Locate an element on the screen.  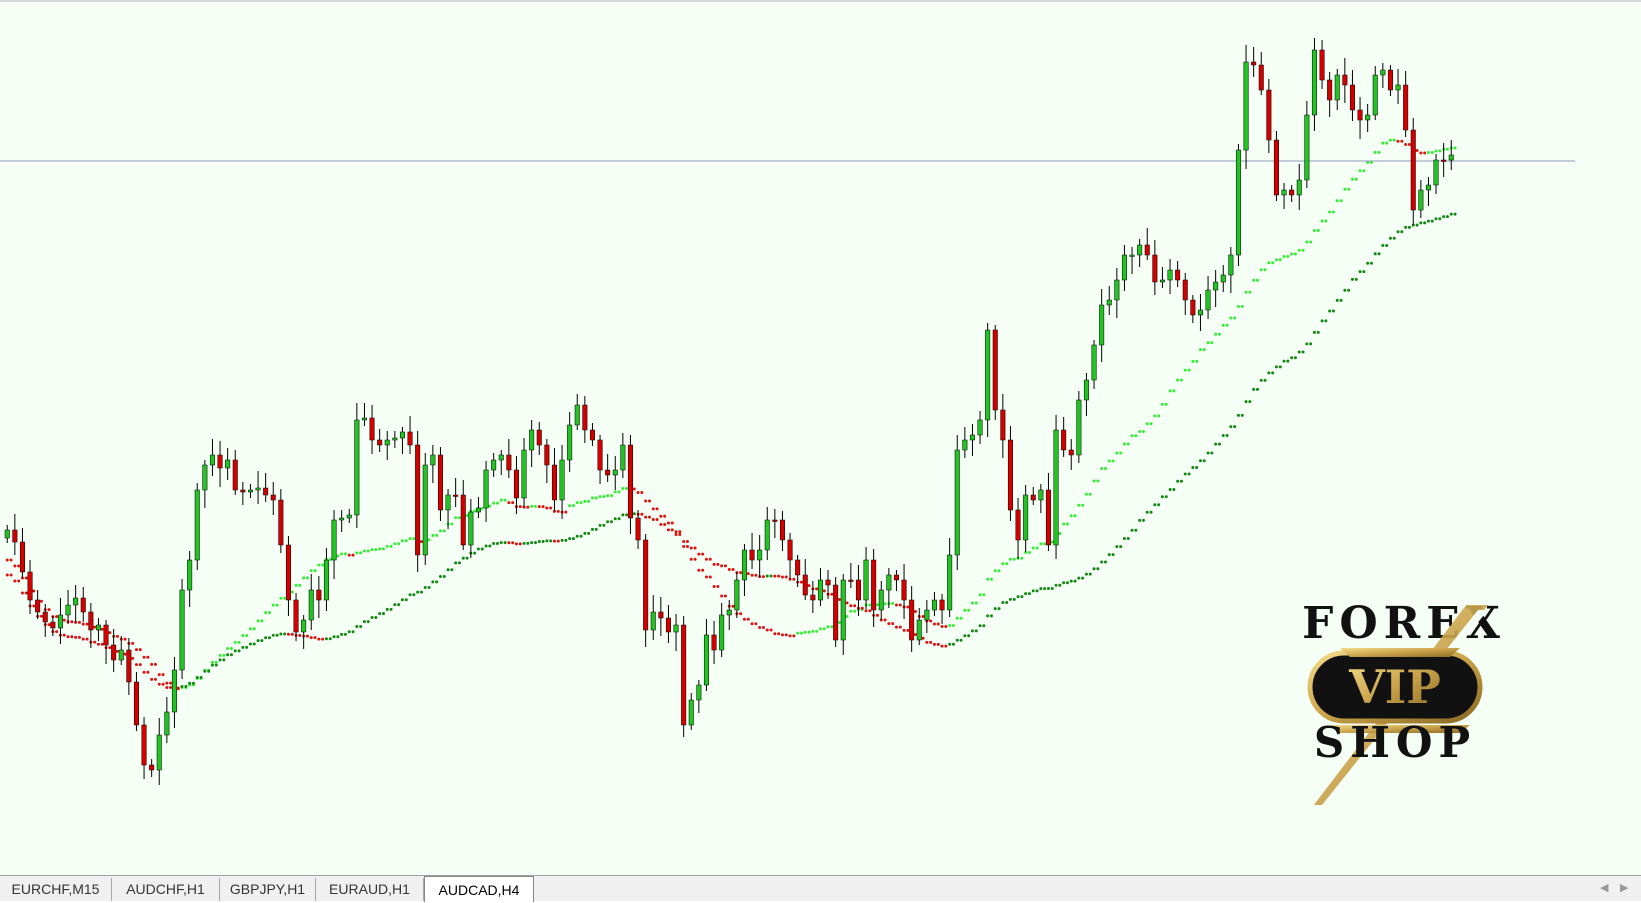
tab-euraud-h1: EURAUD,H1 is located at coordinates (370, 889).